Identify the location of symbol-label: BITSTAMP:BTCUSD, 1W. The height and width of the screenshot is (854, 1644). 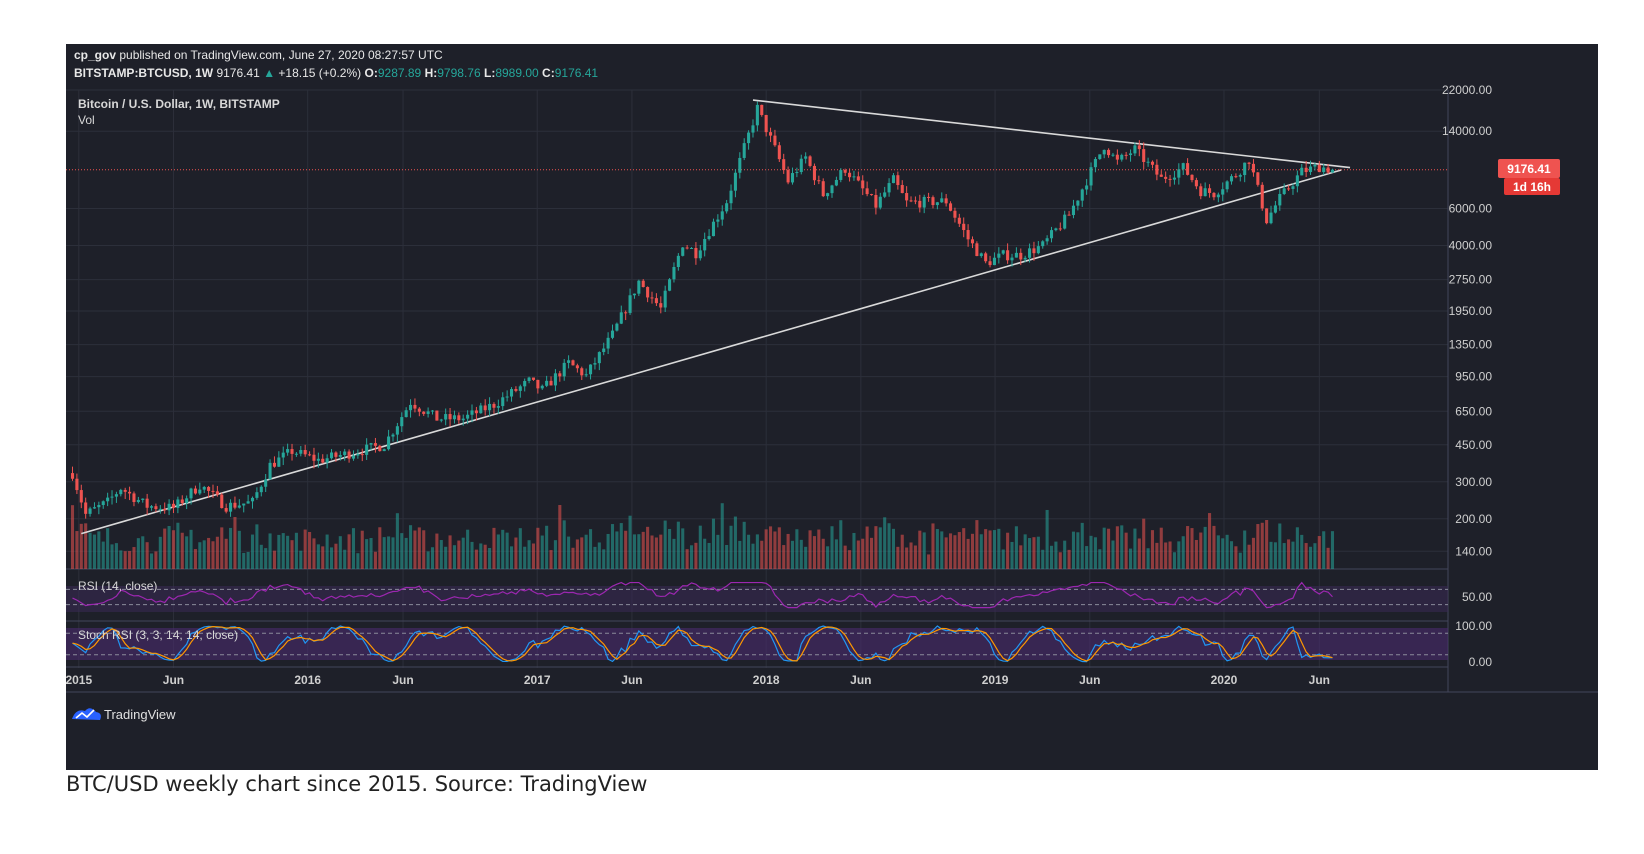
(144, 73).